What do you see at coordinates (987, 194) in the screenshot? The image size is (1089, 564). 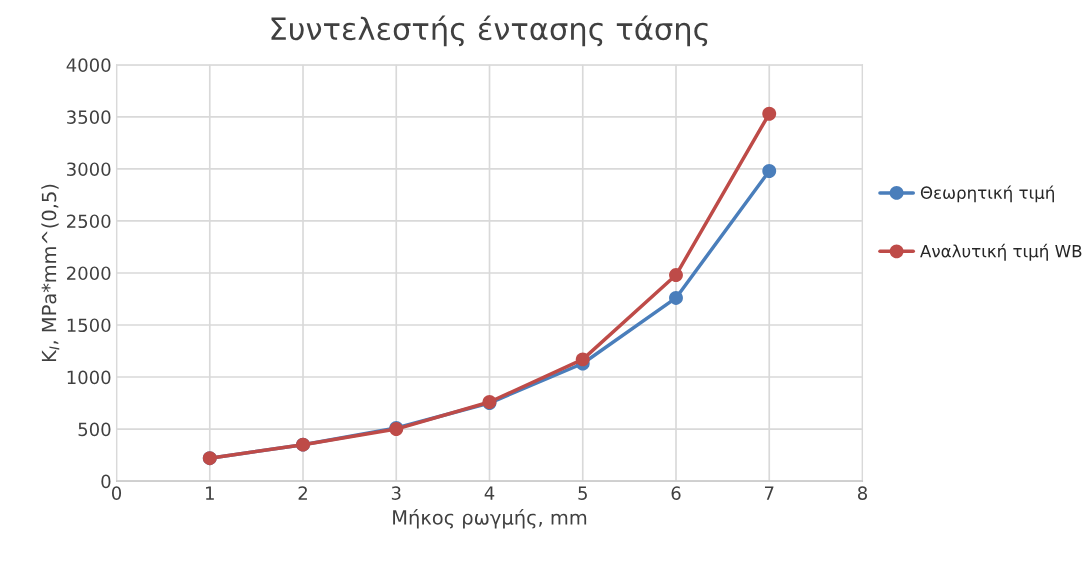 I see `legend-label: Θεωρητική τιμή` at bounding box center [987, 194].